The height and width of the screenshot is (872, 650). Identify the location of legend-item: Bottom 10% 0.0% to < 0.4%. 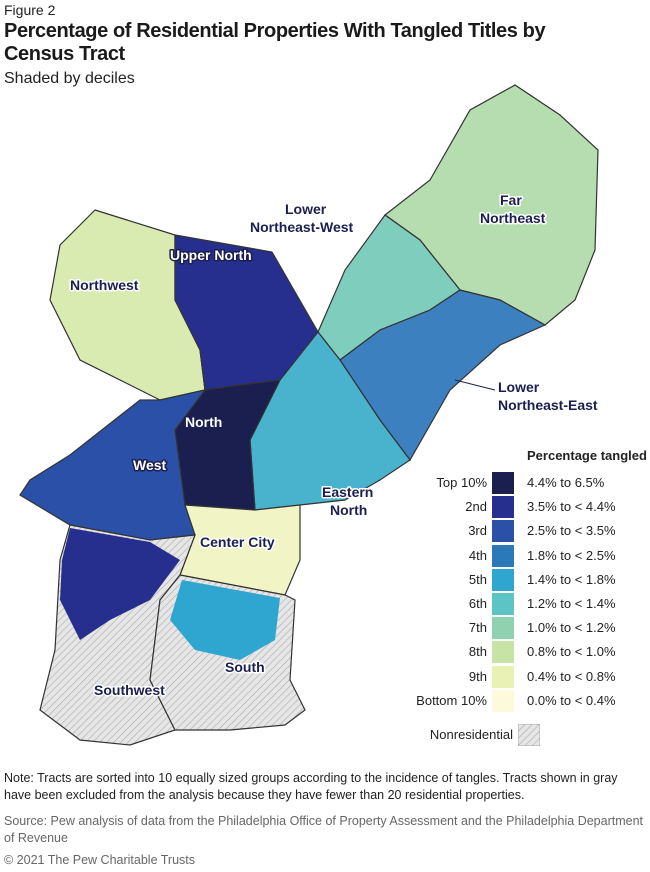
(533, 700).